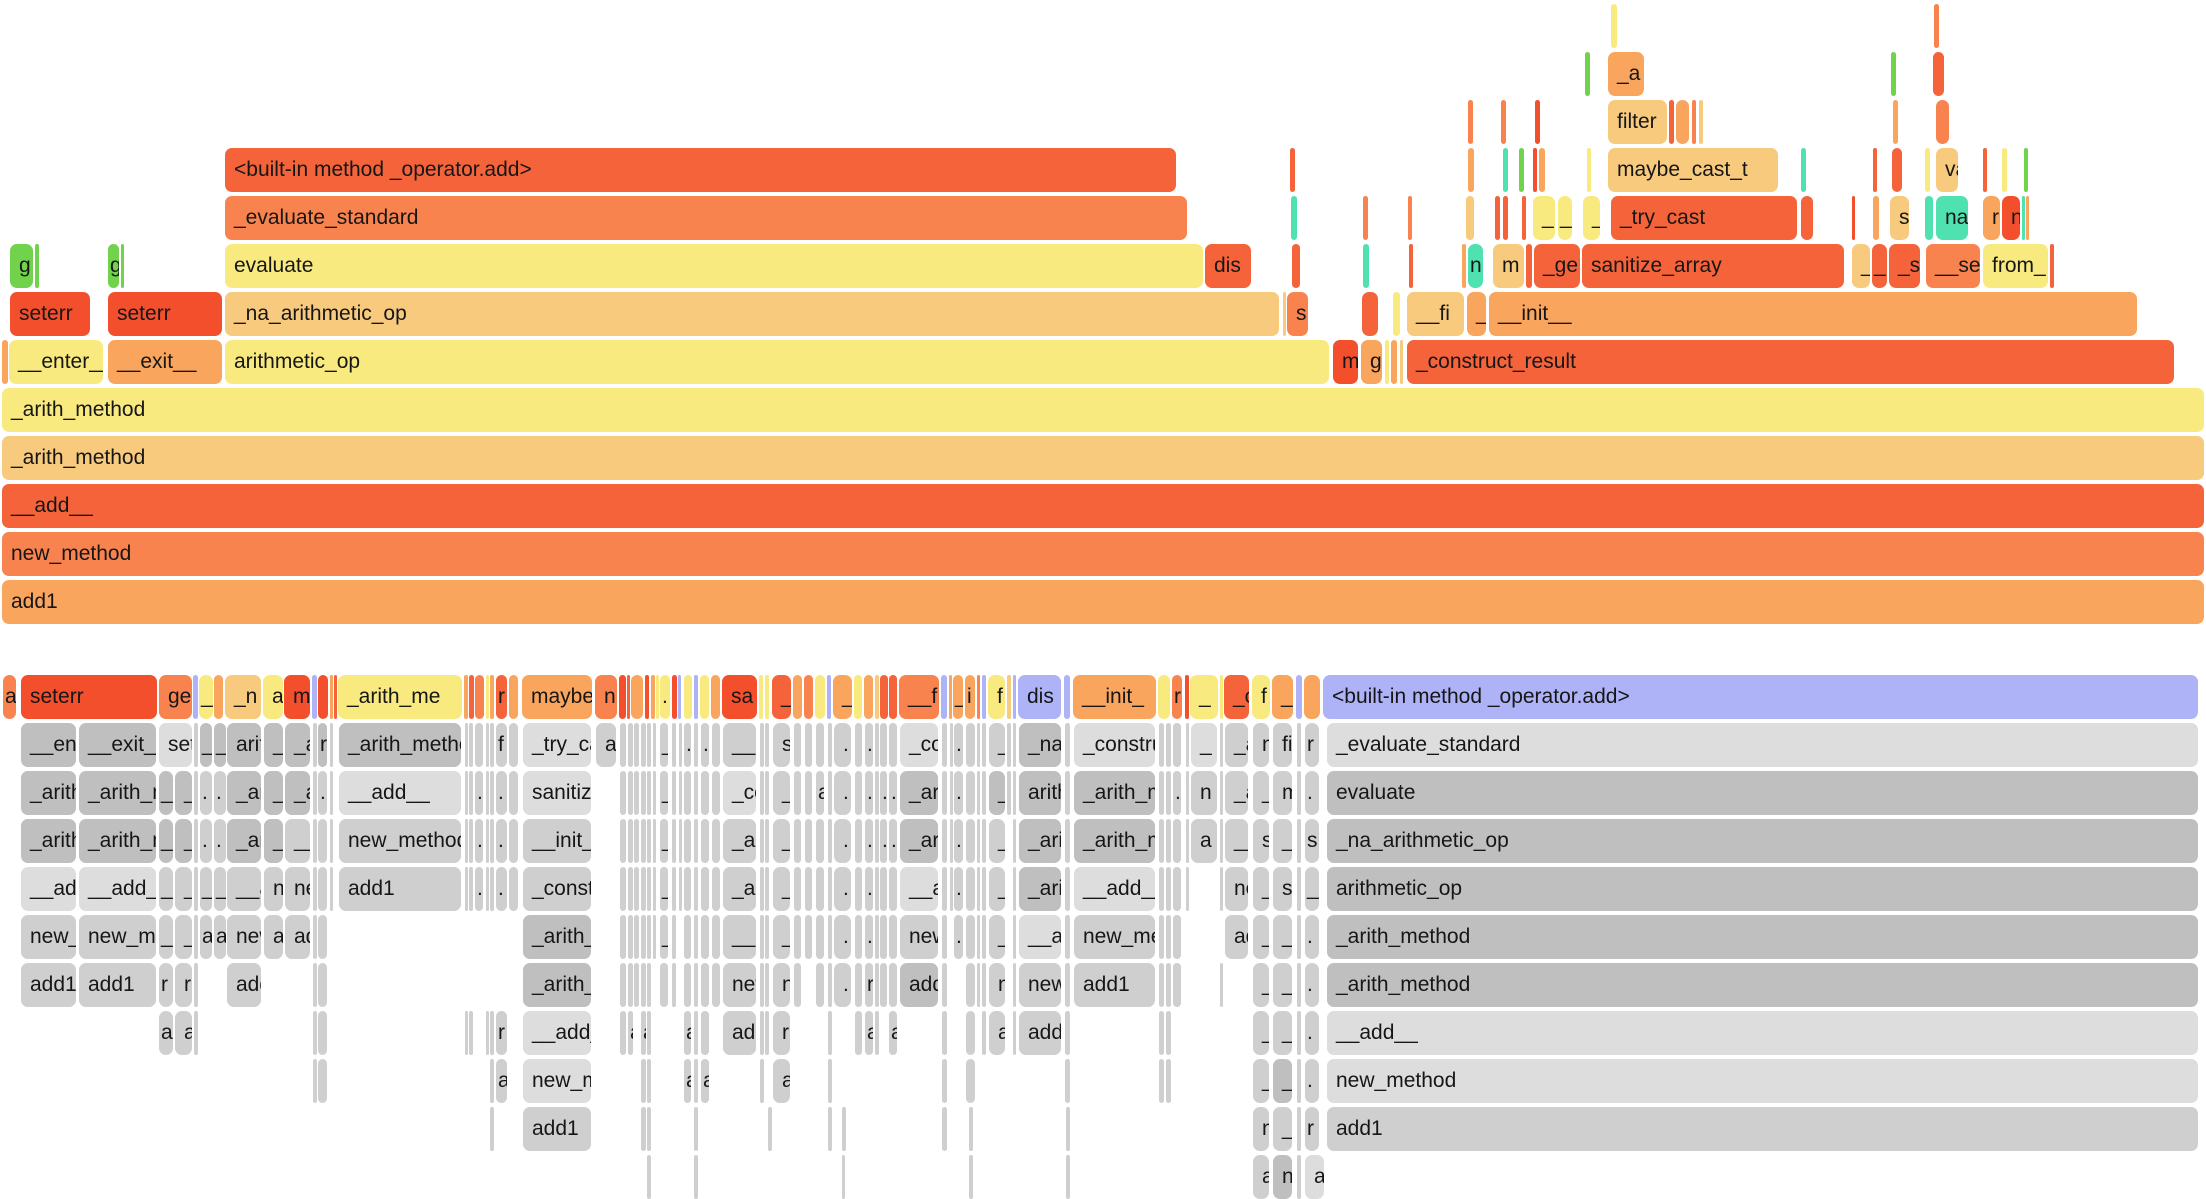 Image resolution: width=2206 pixels, height=1199 pixels. I want to click on frame-ge: ge, so click(175, 697).